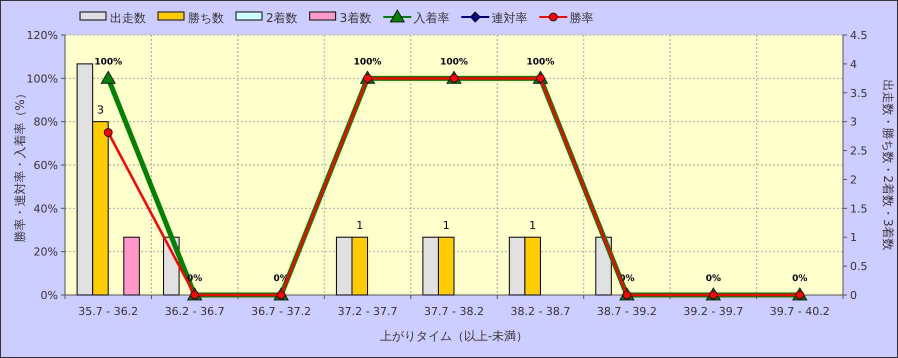 This screenshot has height=358, width=898. Describe the element at coordinates (800, 311) in the screenshot. I see `x-tick-label: 39.7 - 40.2` at that location.